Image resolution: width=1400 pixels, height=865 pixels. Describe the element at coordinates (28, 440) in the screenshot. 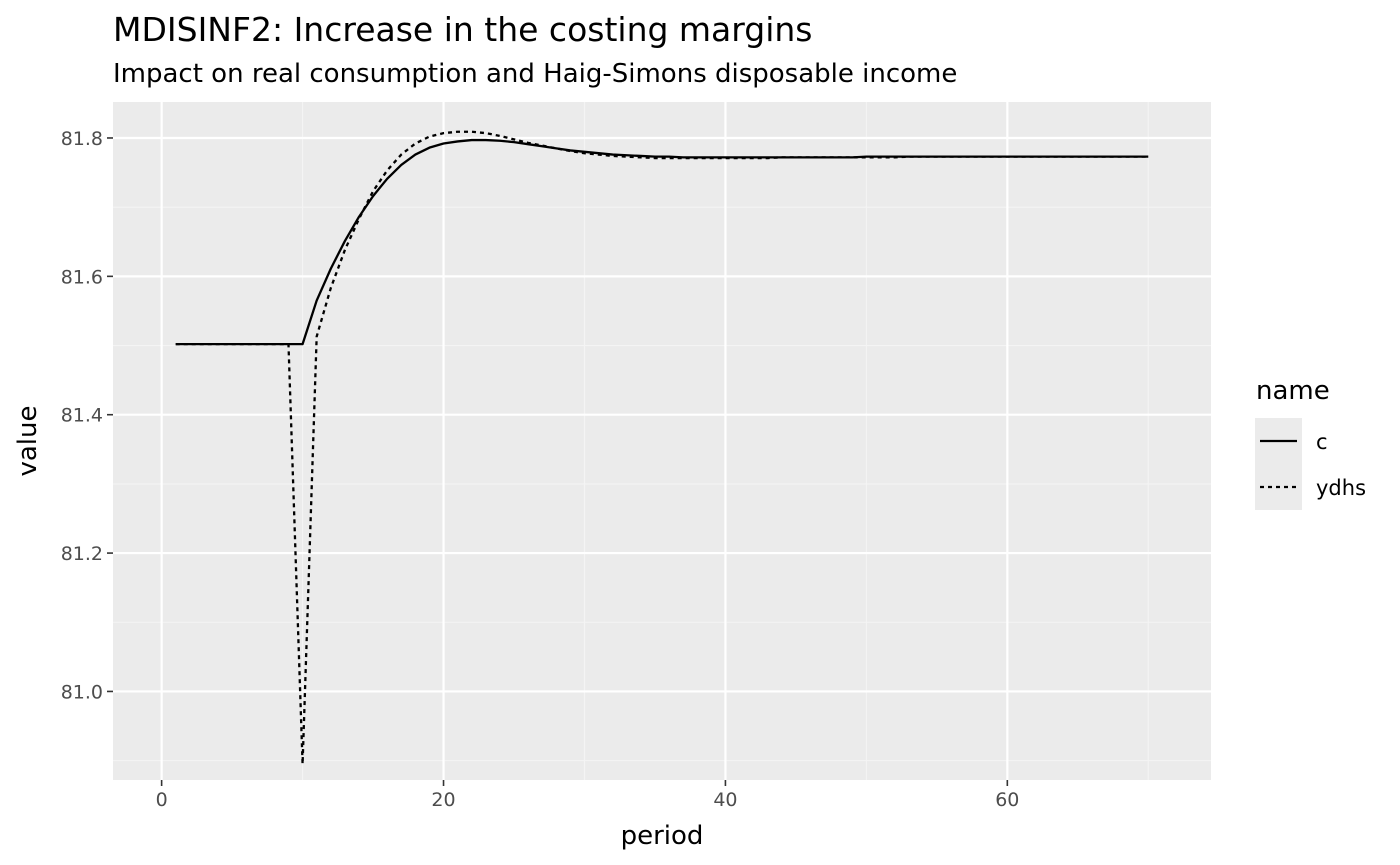

I see `y-axis-title: value` at that location.